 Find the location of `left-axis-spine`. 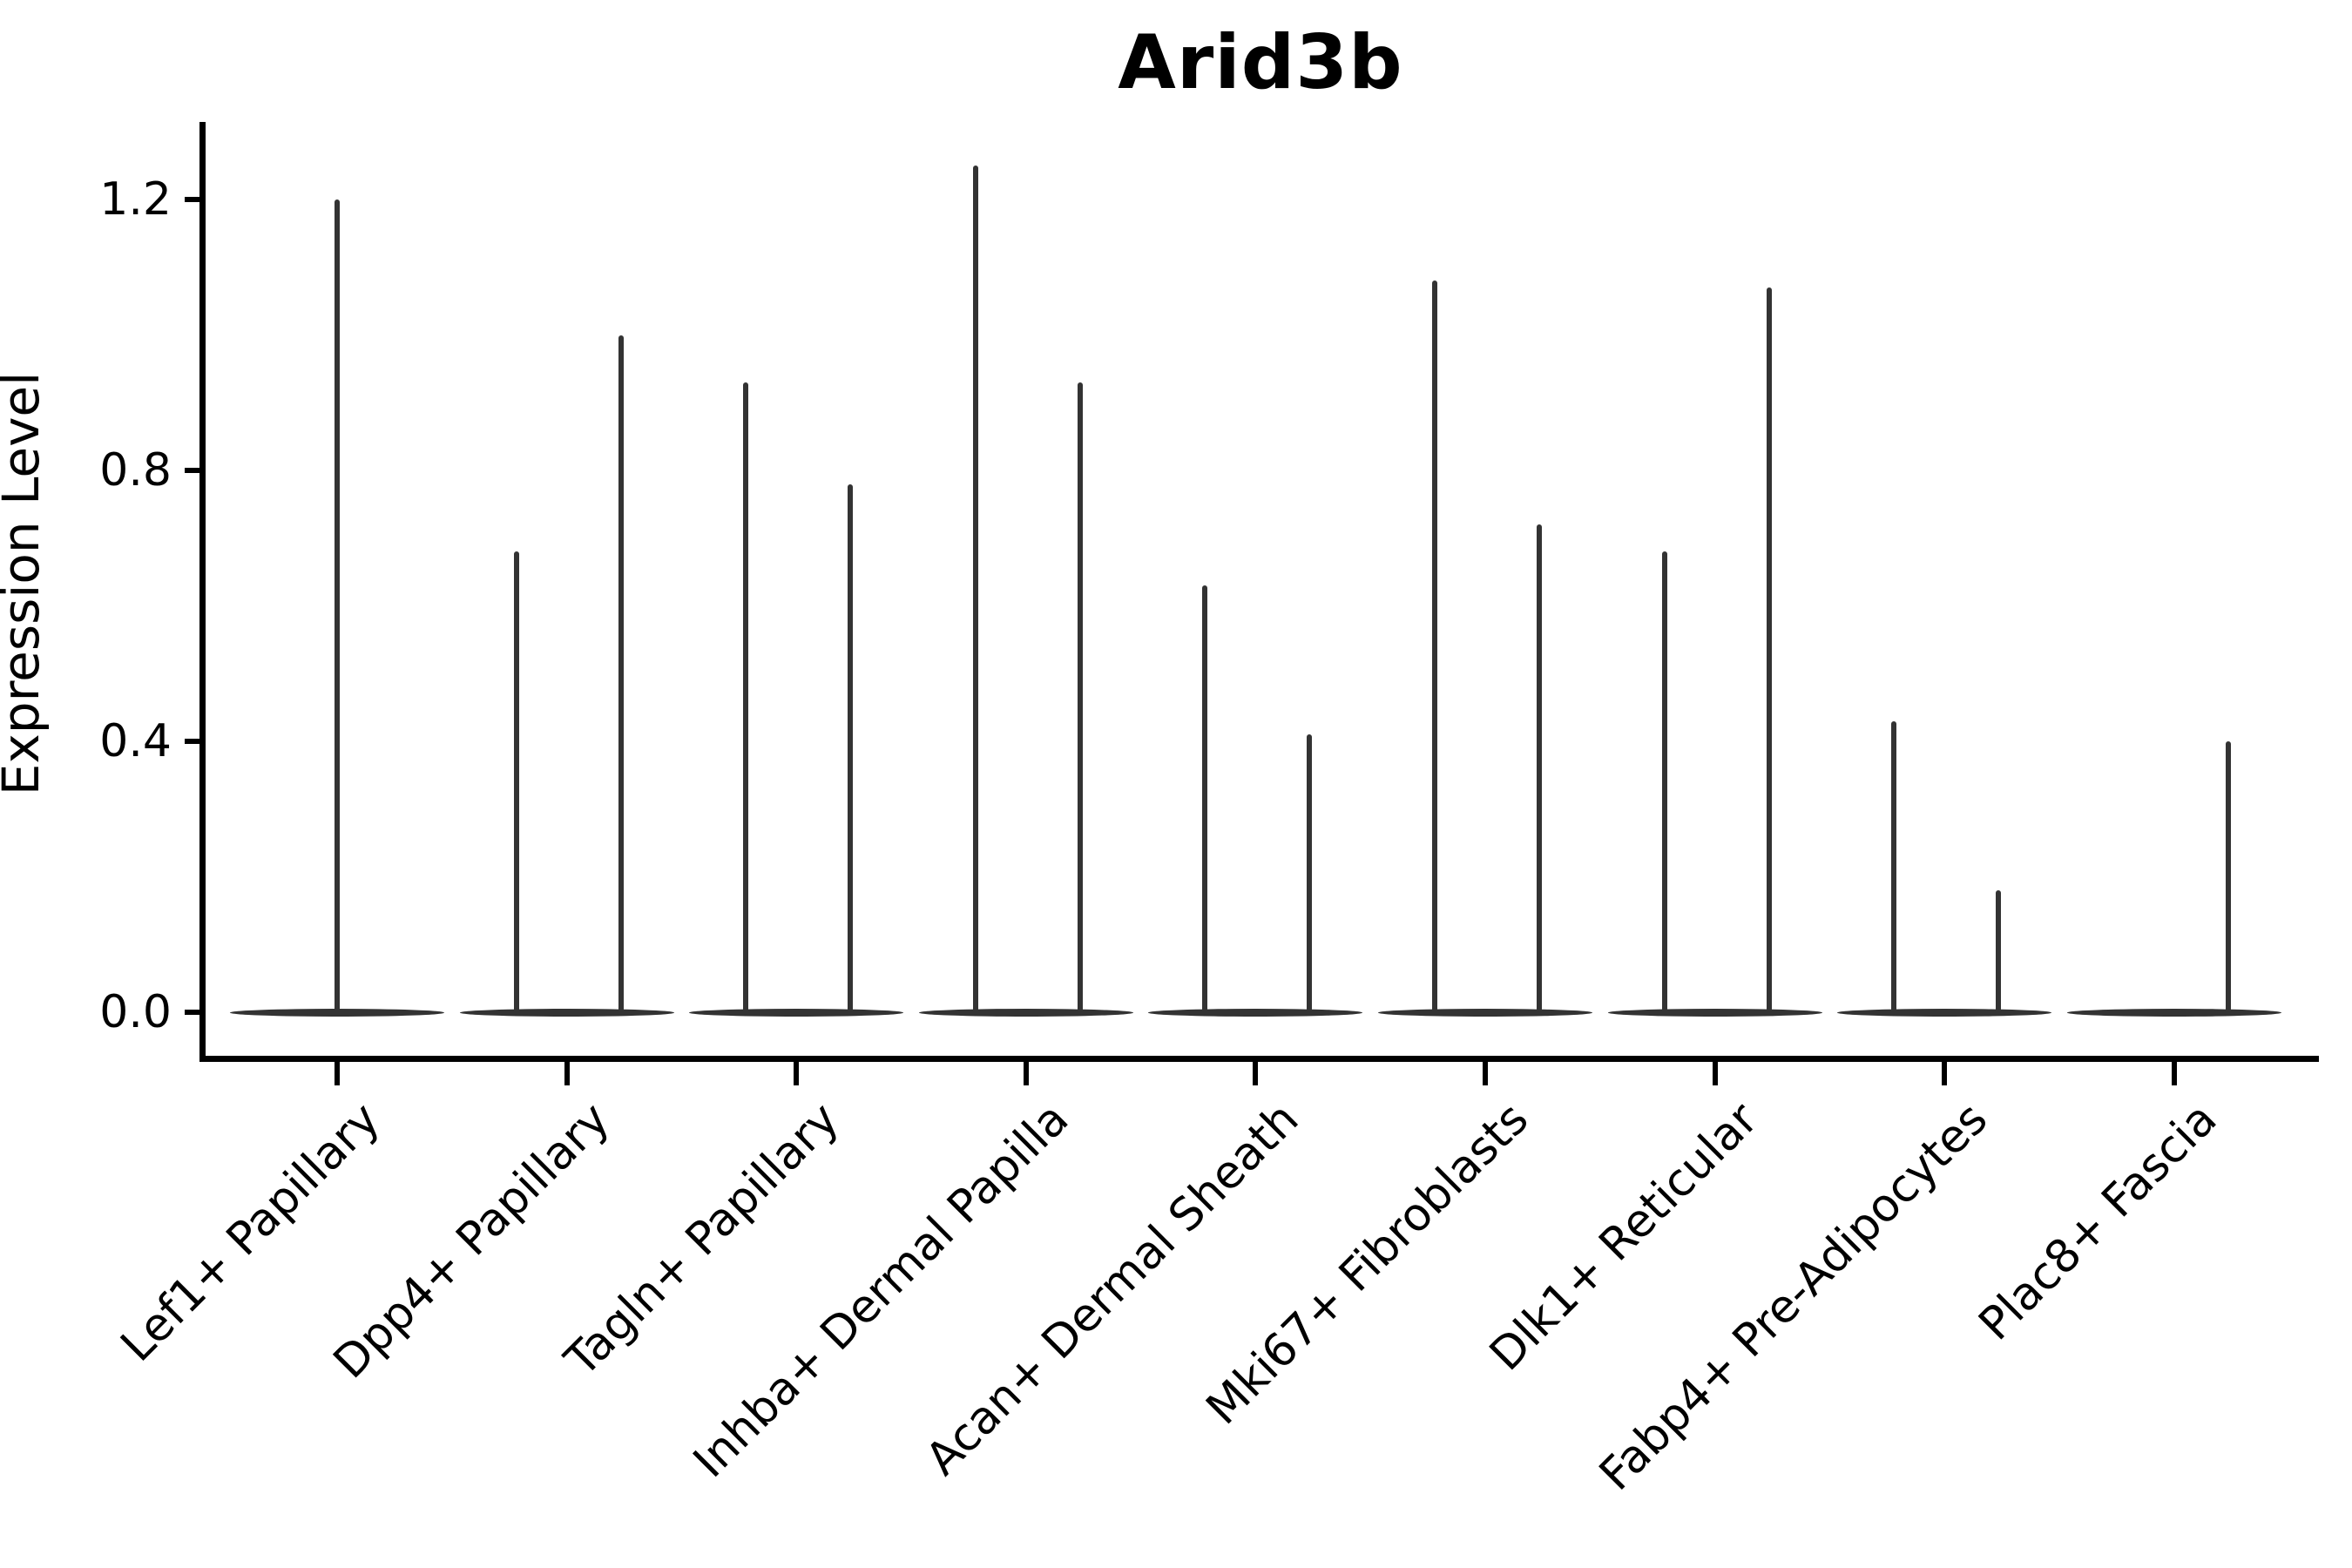

left-axis-spine is located at coordinates (202, 592).